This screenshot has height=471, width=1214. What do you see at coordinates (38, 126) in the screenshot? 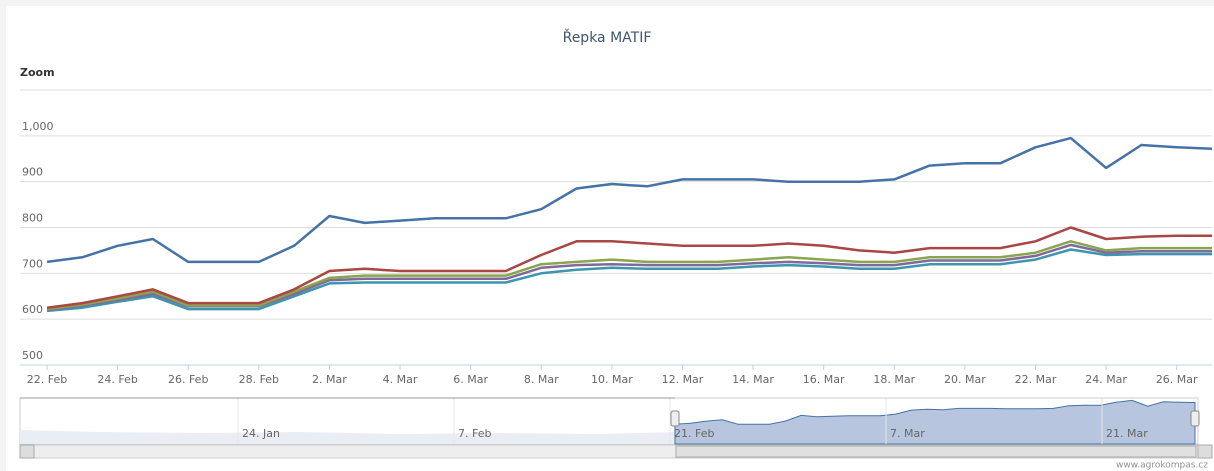
I see `y-tick-label: 1,000` at bounding box center [38, 126].